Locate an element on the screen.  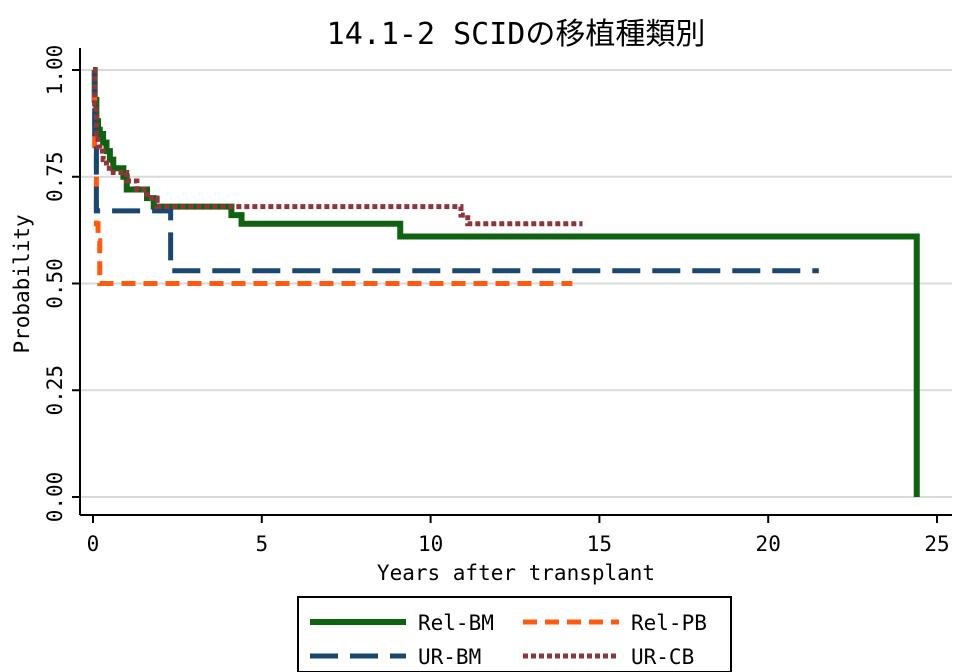
legend-label-rel-pb: Rel-PB is located at coordinates (669, 623).